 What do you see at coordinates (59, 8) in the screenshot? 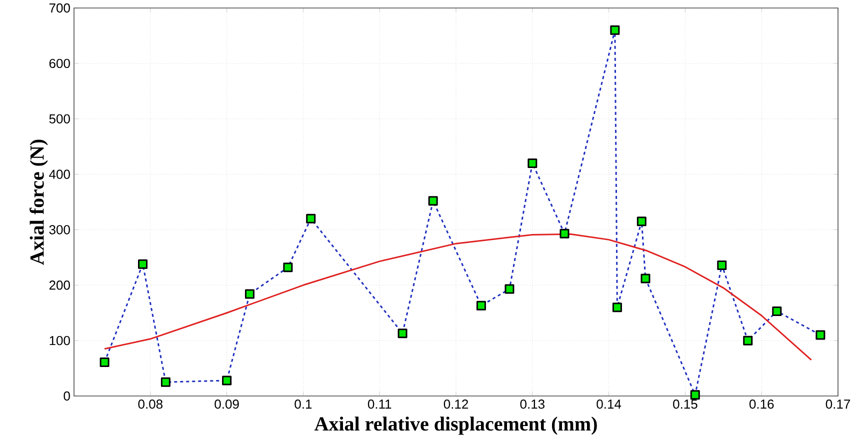
I see `y-tick-label: 700` at bounding box center [59, 8].